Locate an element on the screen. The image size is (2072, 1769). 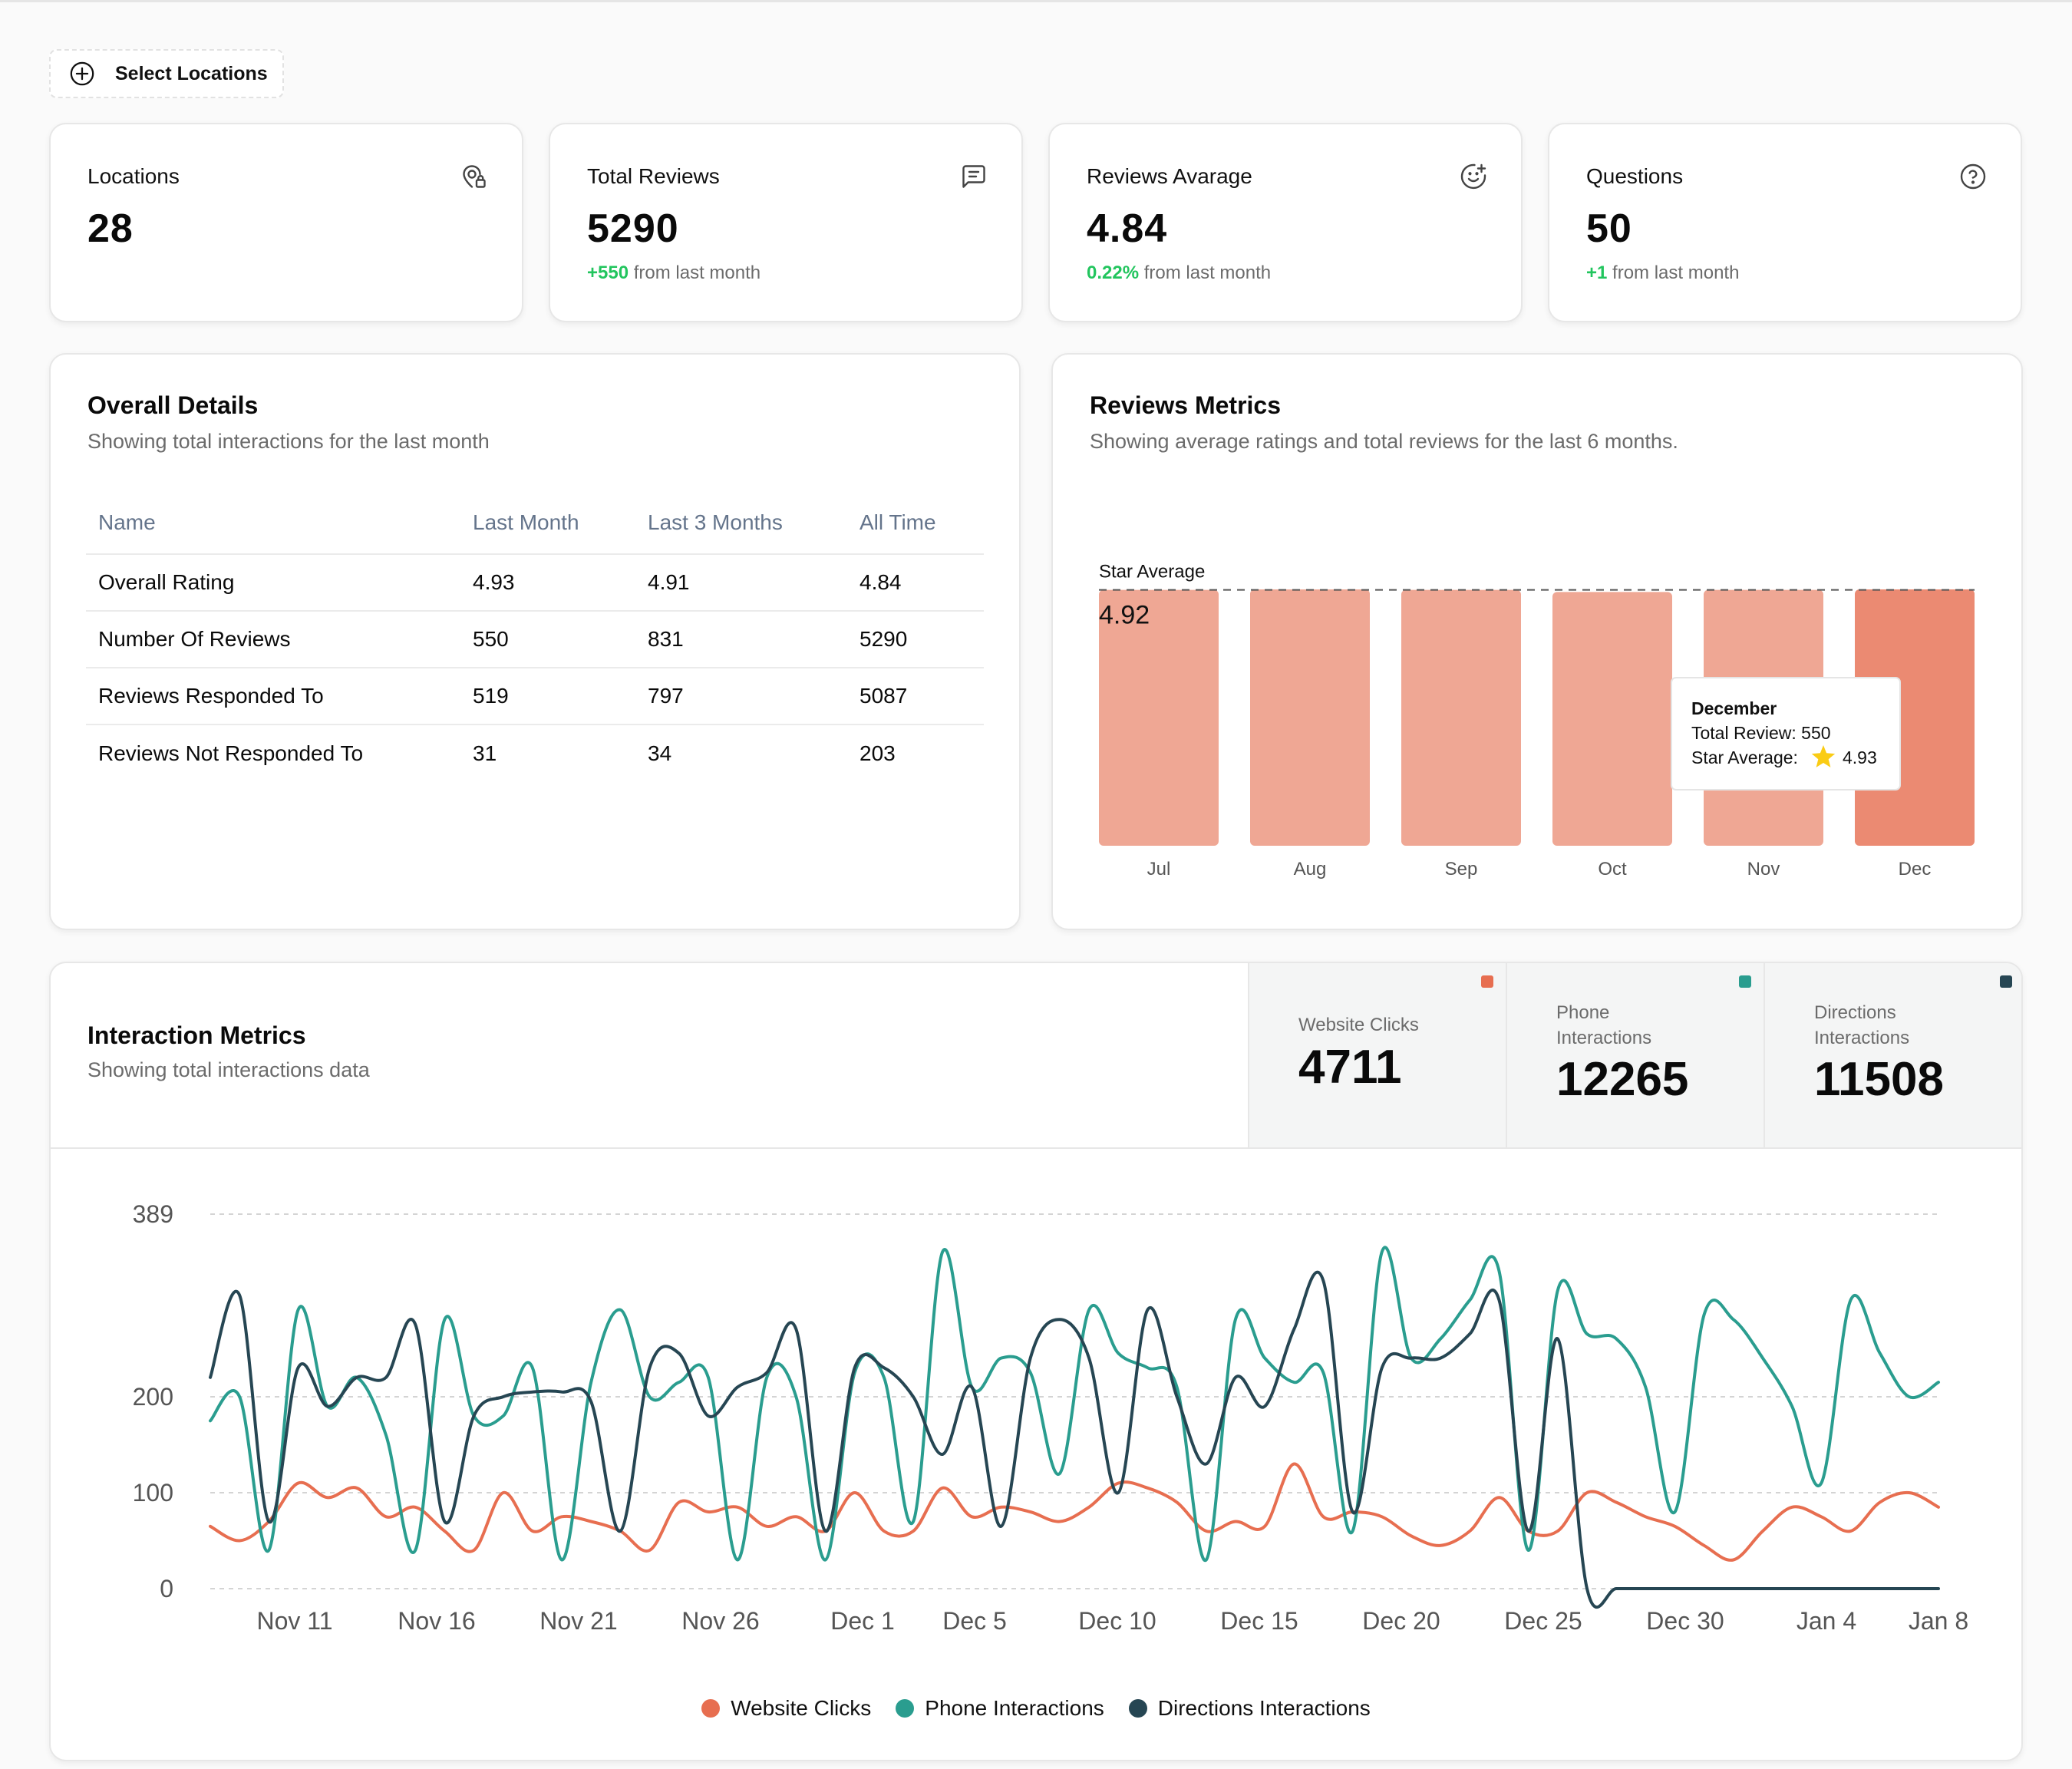
stat-card-locations: Locations 28 is located at coordinates (286, 222).